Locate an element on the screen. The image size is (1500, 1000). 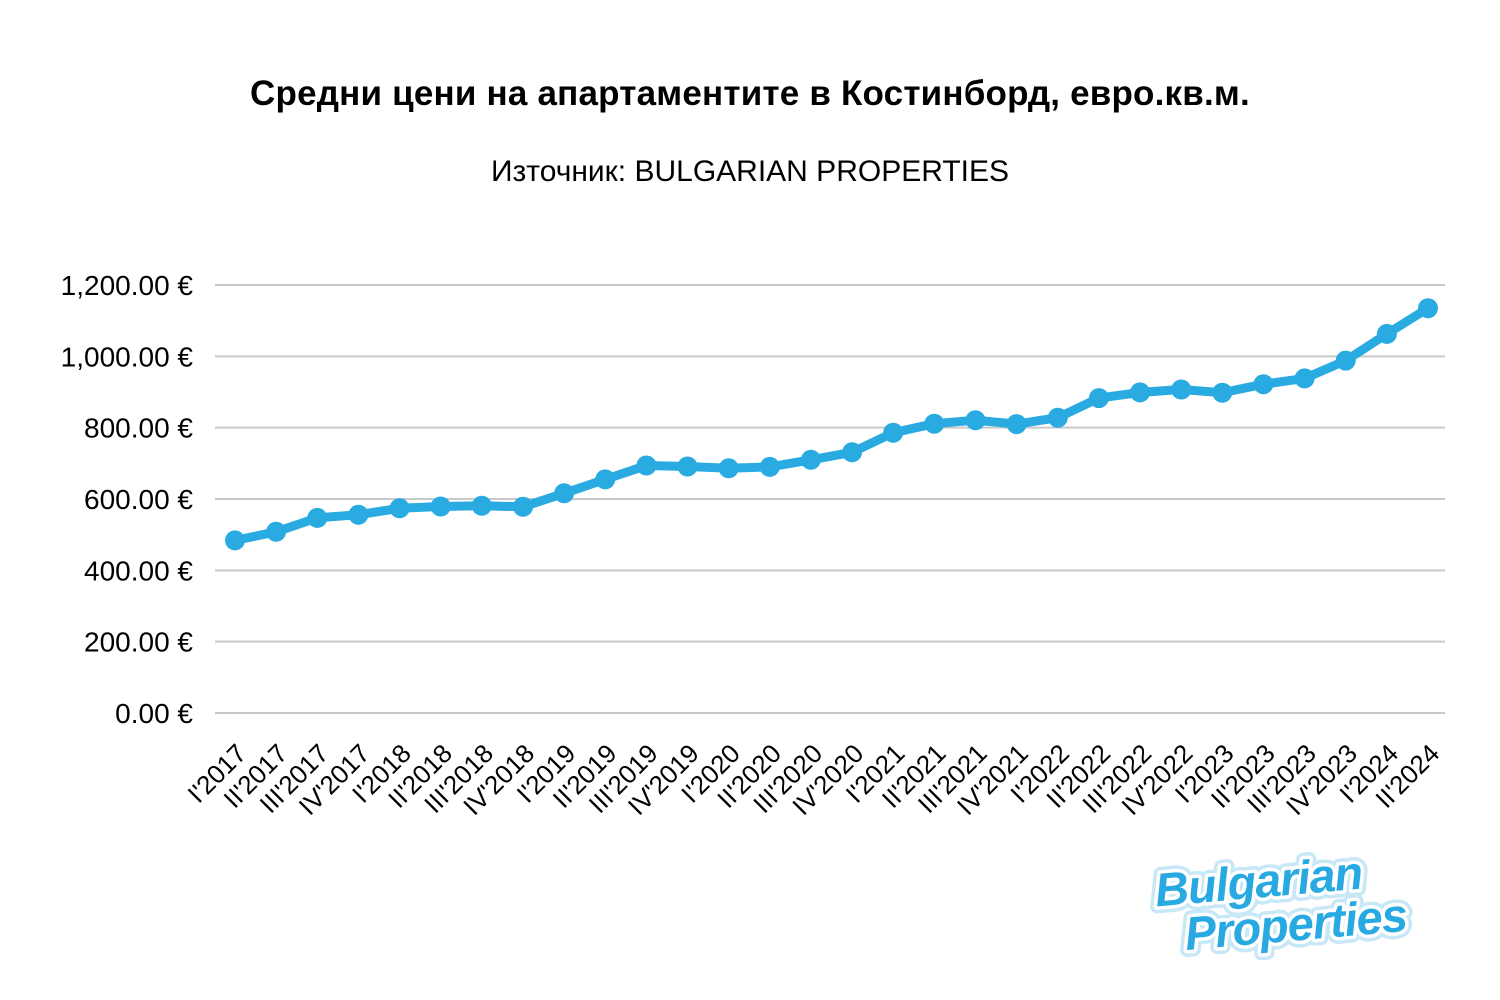
data-point-II'2021 is located at coordinates (934, 423).